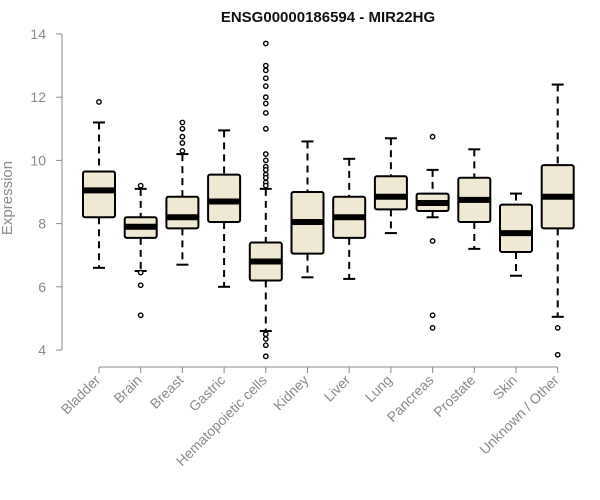 This screenshot has width=600, height=500. What do you see at coordinates (42, 350) in the screenshot?
I see `y-tick-label: 4` at bounding box center [42, 350].